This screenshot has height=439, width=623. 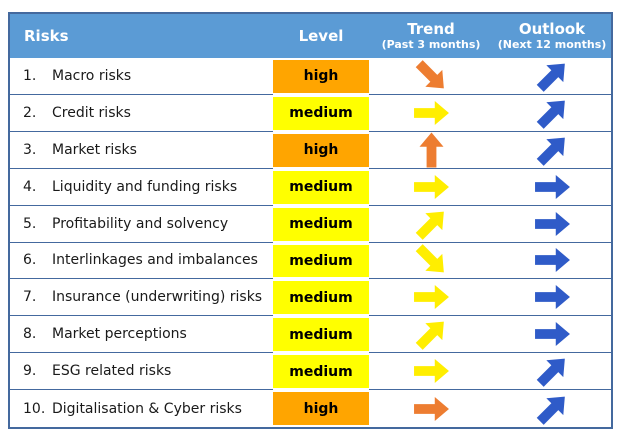 I want to click on header-level-label: Level, so click(x=321, y=36).